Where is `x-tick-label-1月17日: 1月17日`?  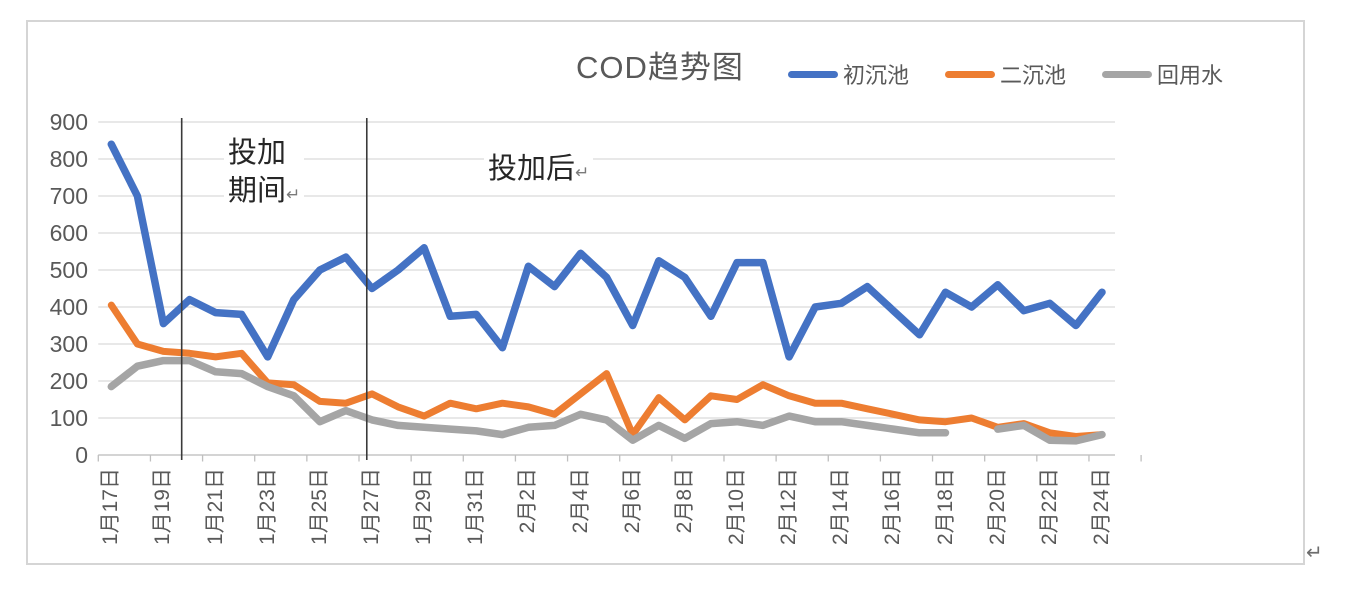 x-tick-label-1月17日: 1月17日 is located at coordinates (111, 507).